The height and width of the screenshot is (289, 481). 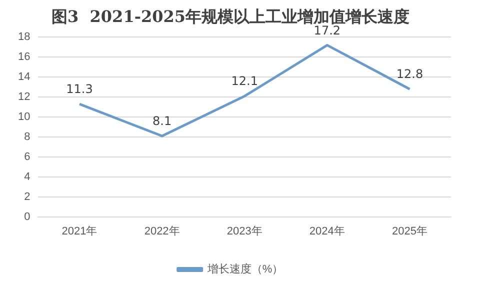 What do you see at coordinates (410, 231) in the screenshot?
I see `x-tick-label: 2025年` at bounding box center [410, 231].